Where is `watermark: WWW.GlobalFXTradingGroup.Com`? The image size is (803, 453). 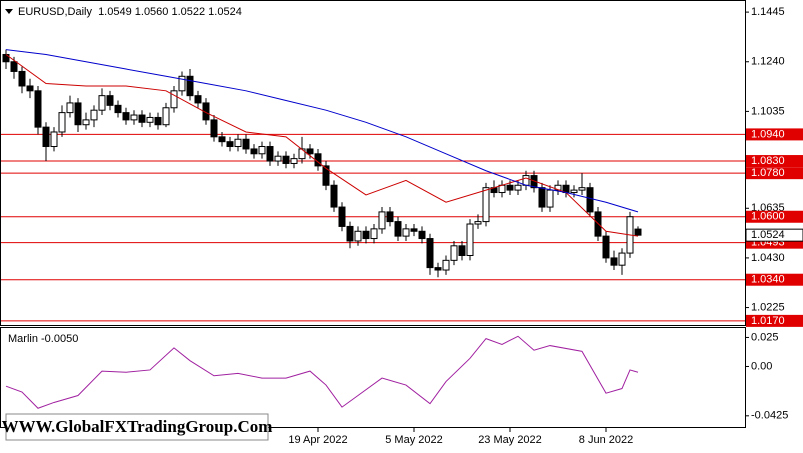 watermark: WWW.GlobalFXTradingGroup.Com is located at coordinates (137, 426).